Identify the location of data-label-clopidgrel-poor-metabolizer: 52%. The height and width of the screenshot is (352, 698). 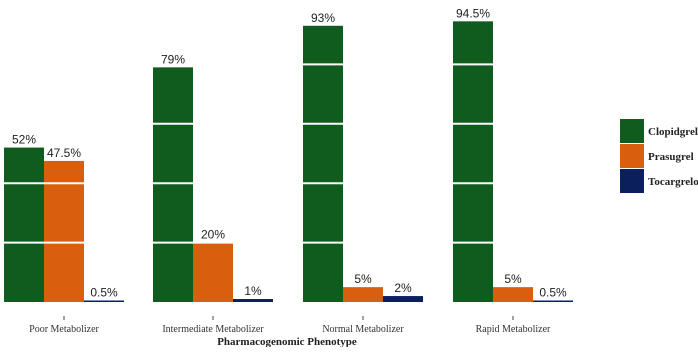
(24, 140).